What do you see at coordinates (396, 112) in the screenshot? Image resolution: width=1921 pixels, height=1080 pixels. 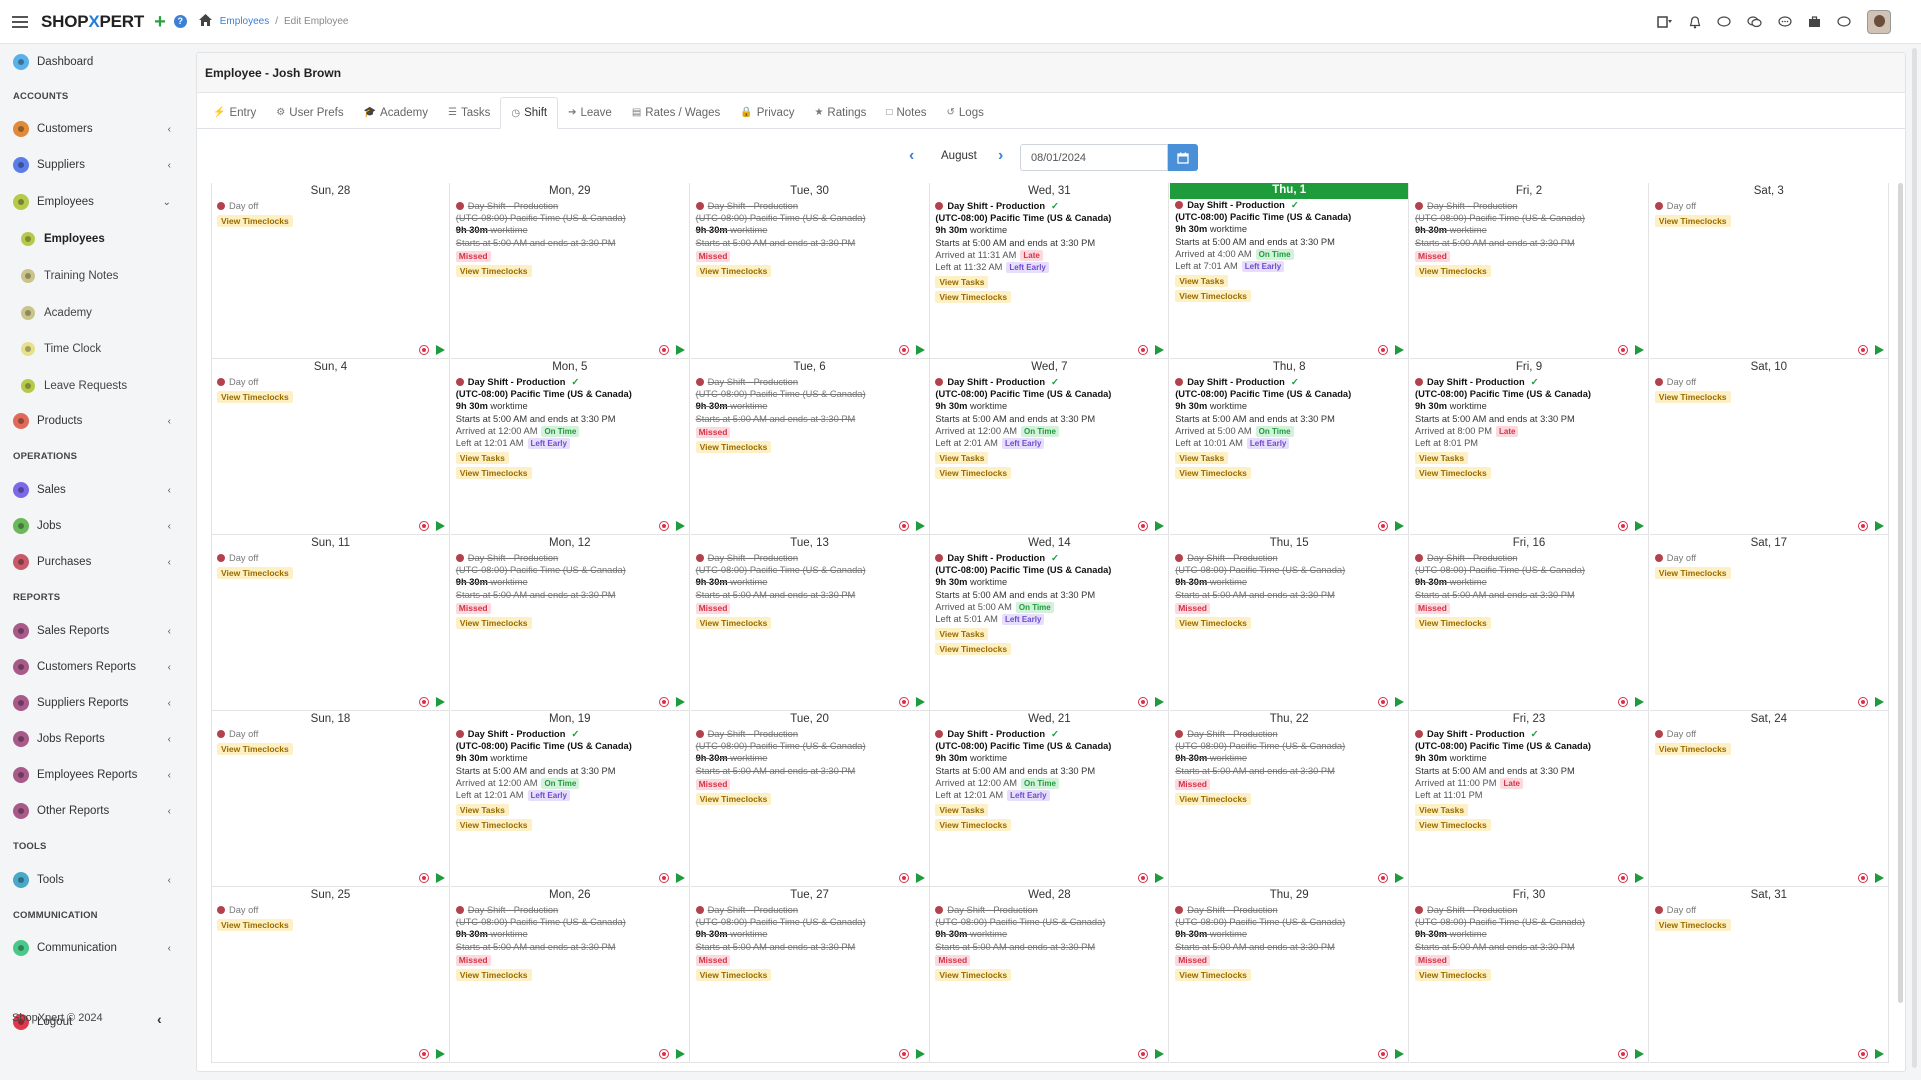 I see `tab-academy: 🎓 Academy` at bounding box center [396, 112].